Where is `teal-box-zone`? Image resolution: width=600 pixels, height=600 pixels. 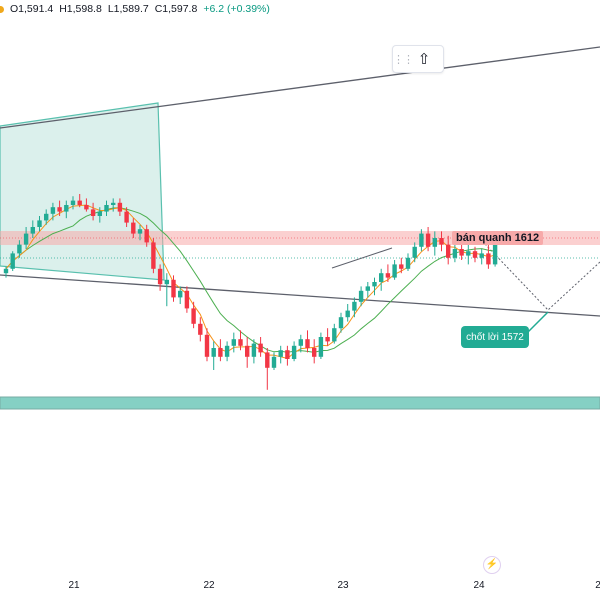
teal-box-zone is located at coordinates (82, 191).